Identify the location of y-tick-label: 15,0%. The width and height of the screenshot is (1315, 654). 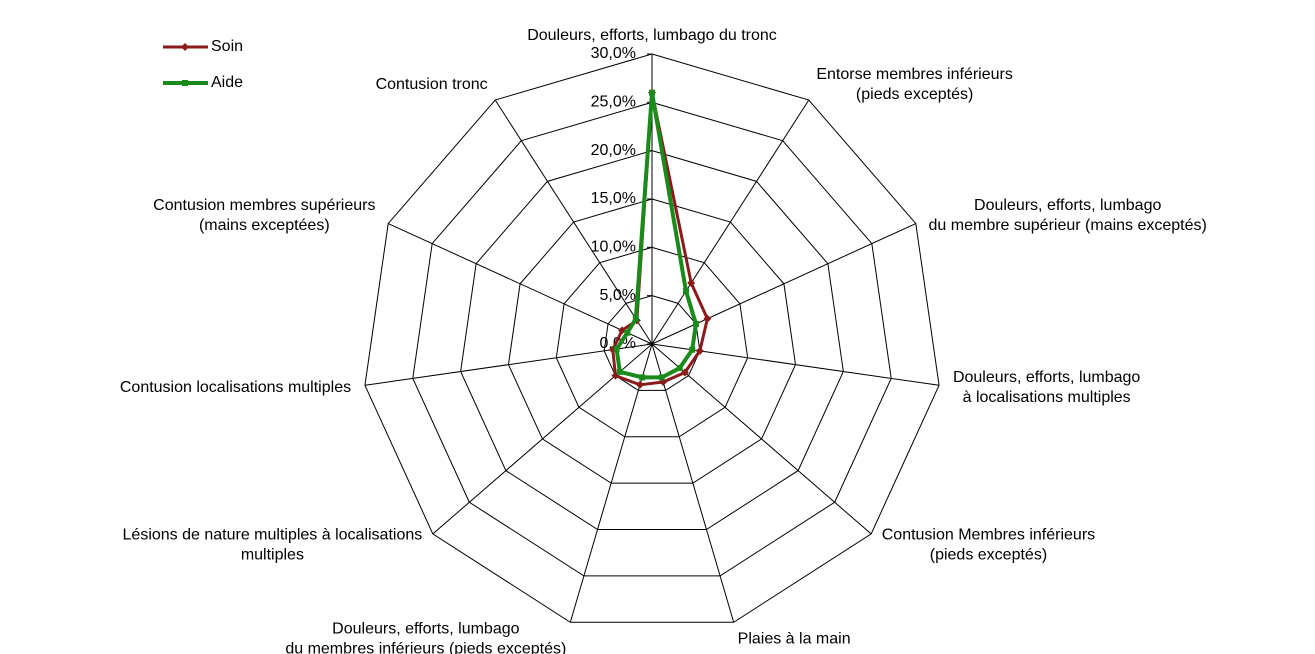
(613, 198).